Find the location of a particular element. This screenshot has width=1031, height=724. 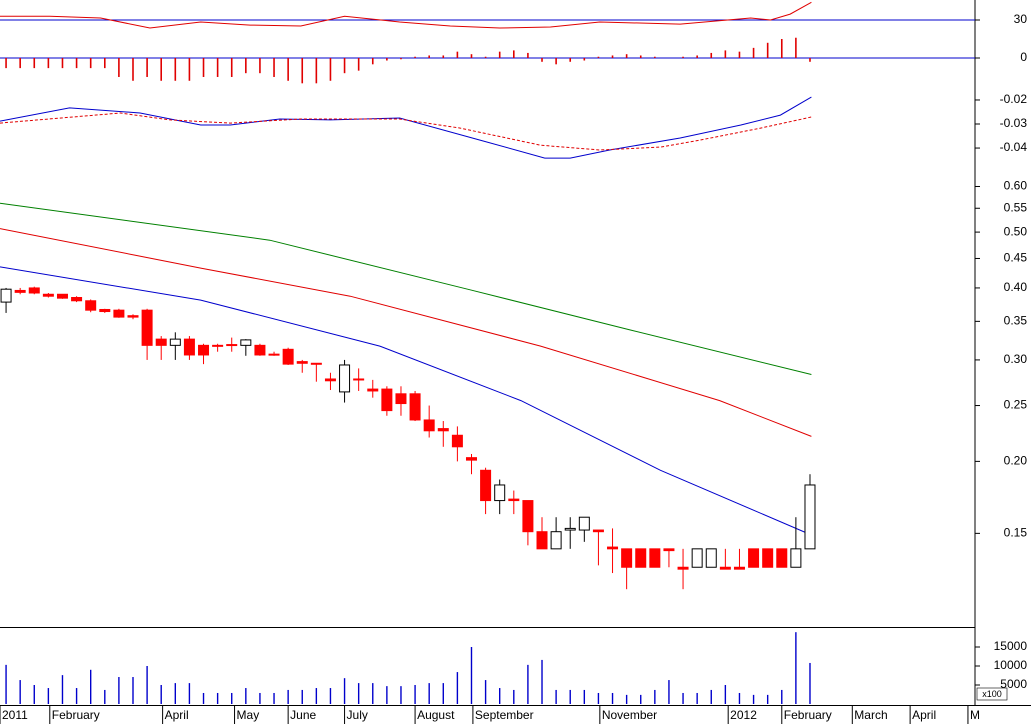

y-tick-label: -0.02 is located at coordinates (1014, 99).